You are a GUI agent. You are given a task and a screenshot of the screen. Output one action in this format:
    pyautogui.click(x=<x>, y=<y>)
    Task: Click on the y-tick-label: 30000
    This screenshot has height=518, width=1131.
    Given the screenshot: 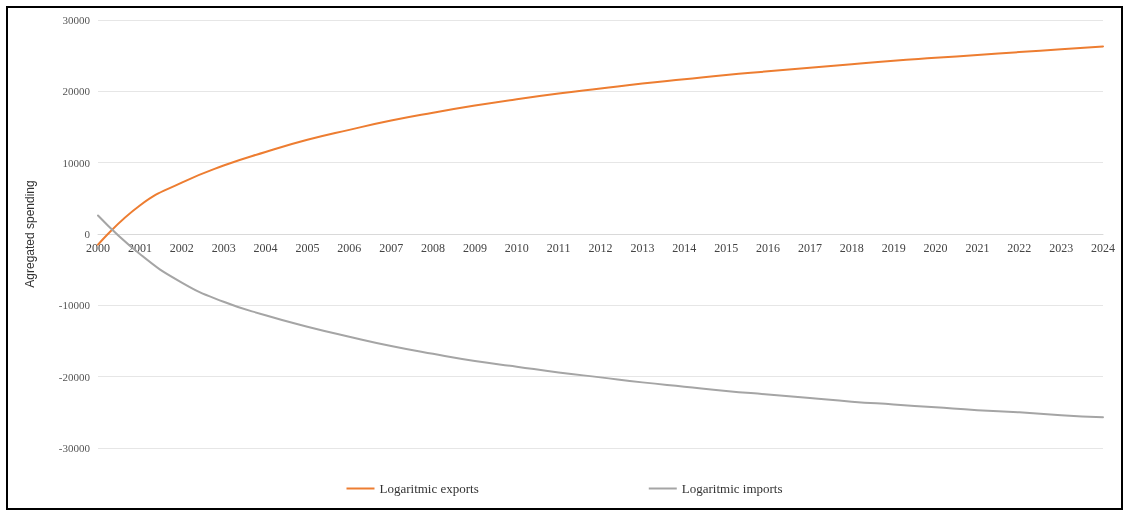 What is the action you would take?
    pyautogui.click(x=76, y=20)
    